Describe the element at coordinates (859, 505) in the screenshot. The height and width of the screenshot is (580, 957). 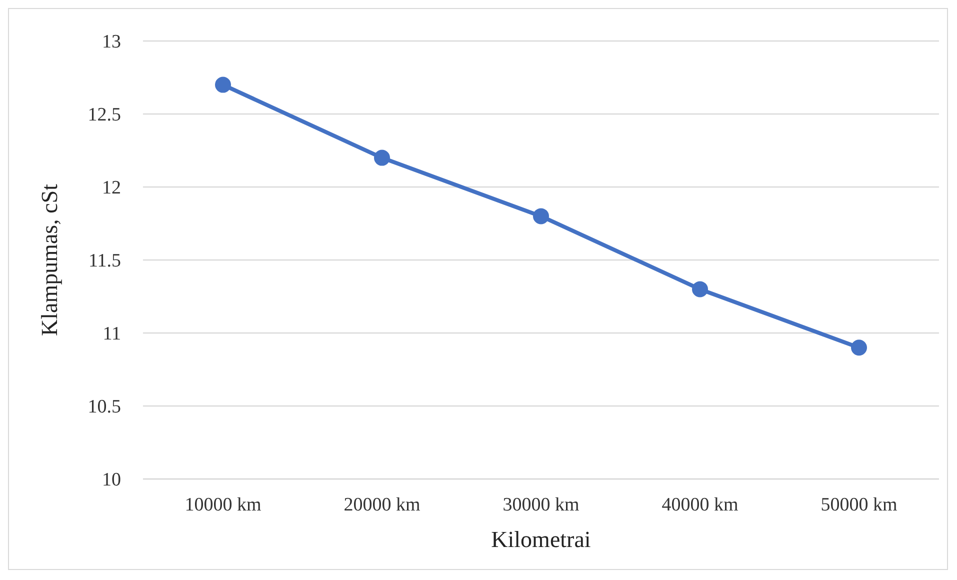
I see `x-tick-label: 50000 km` at that location.